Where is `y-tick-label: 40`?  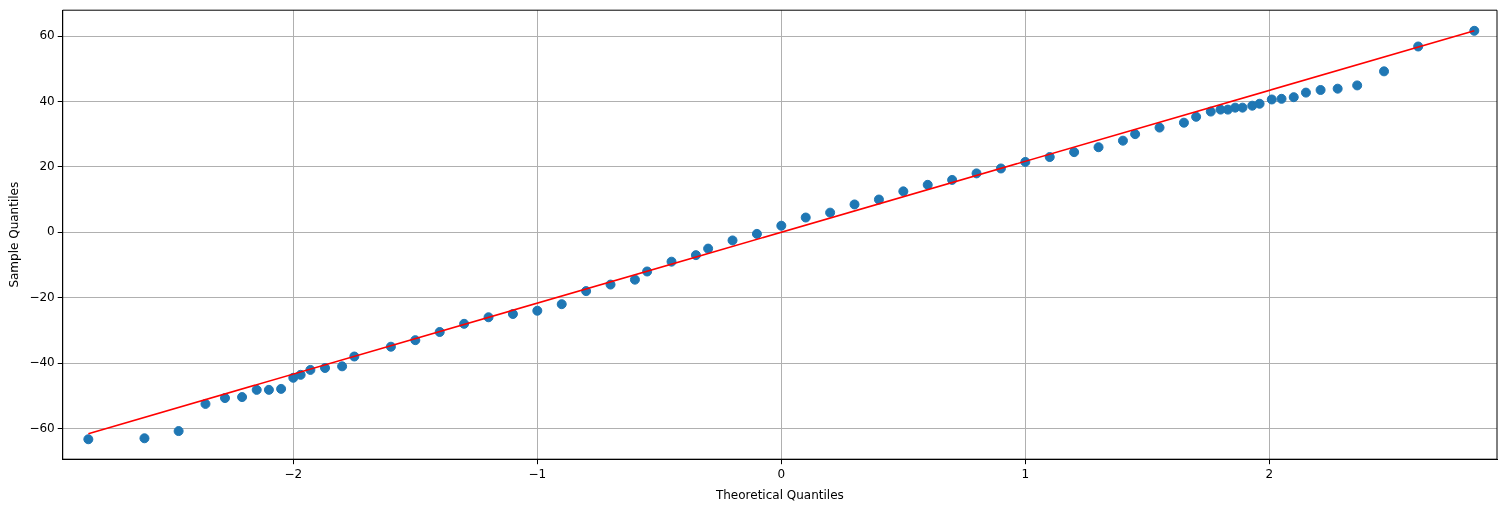 y-tick-label: 40 is located at coordinates (47, 100).